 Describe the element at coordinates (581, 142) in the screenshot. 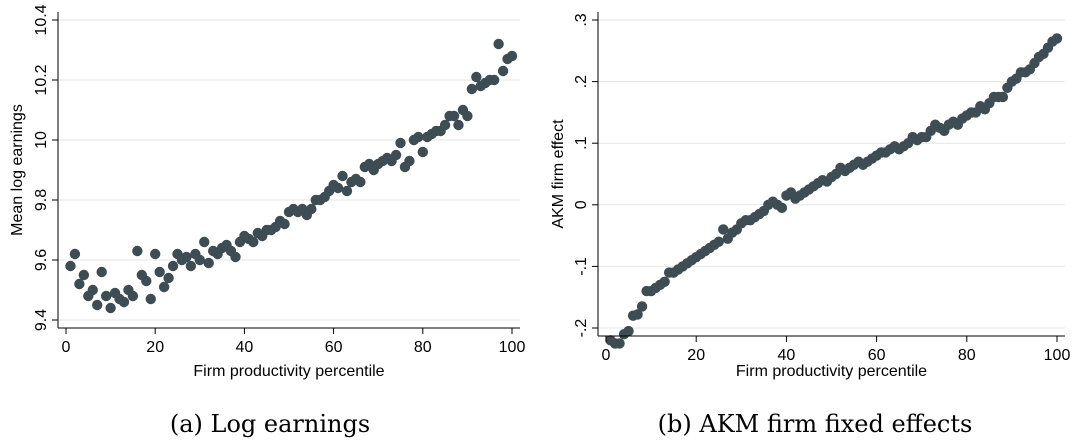

I see `y-tick-label: .1` at that location.